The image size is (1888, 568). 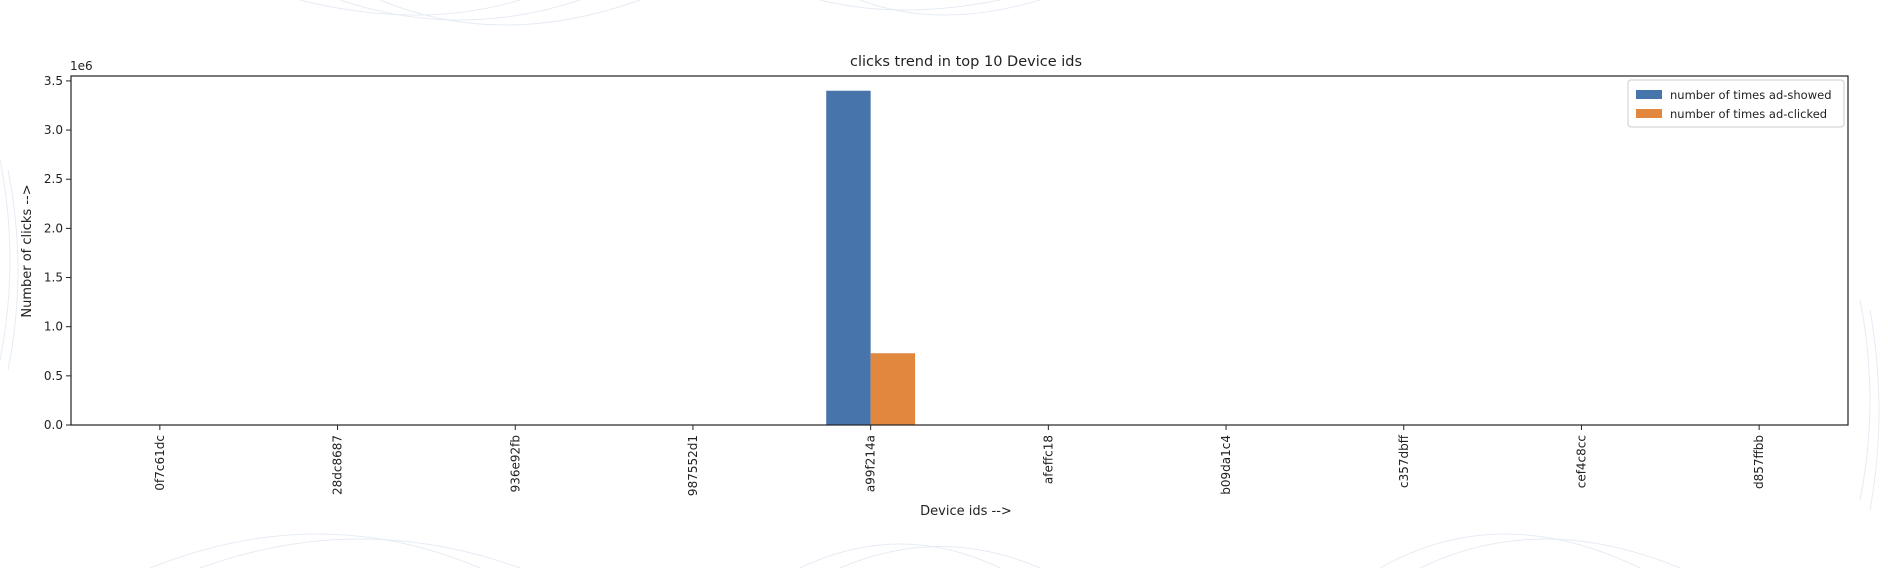 I want to click on x-tick-label: 28dc8687, so click(x=338, y=465).